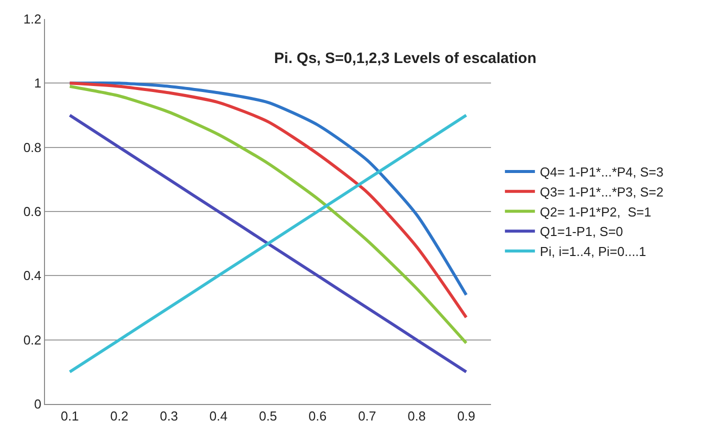 The height and width of the screenshot is (439, 711). I want to click on legend-label: Q1=1-P1, S=0, so click(582, 232).